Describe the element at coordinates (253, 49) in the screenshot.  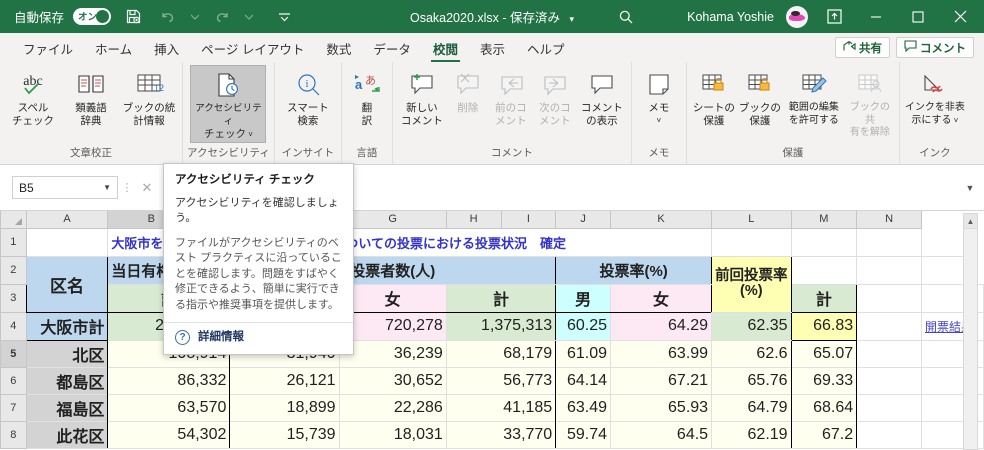
I see `tab-page-layout: ページ レイアウト` at that location.